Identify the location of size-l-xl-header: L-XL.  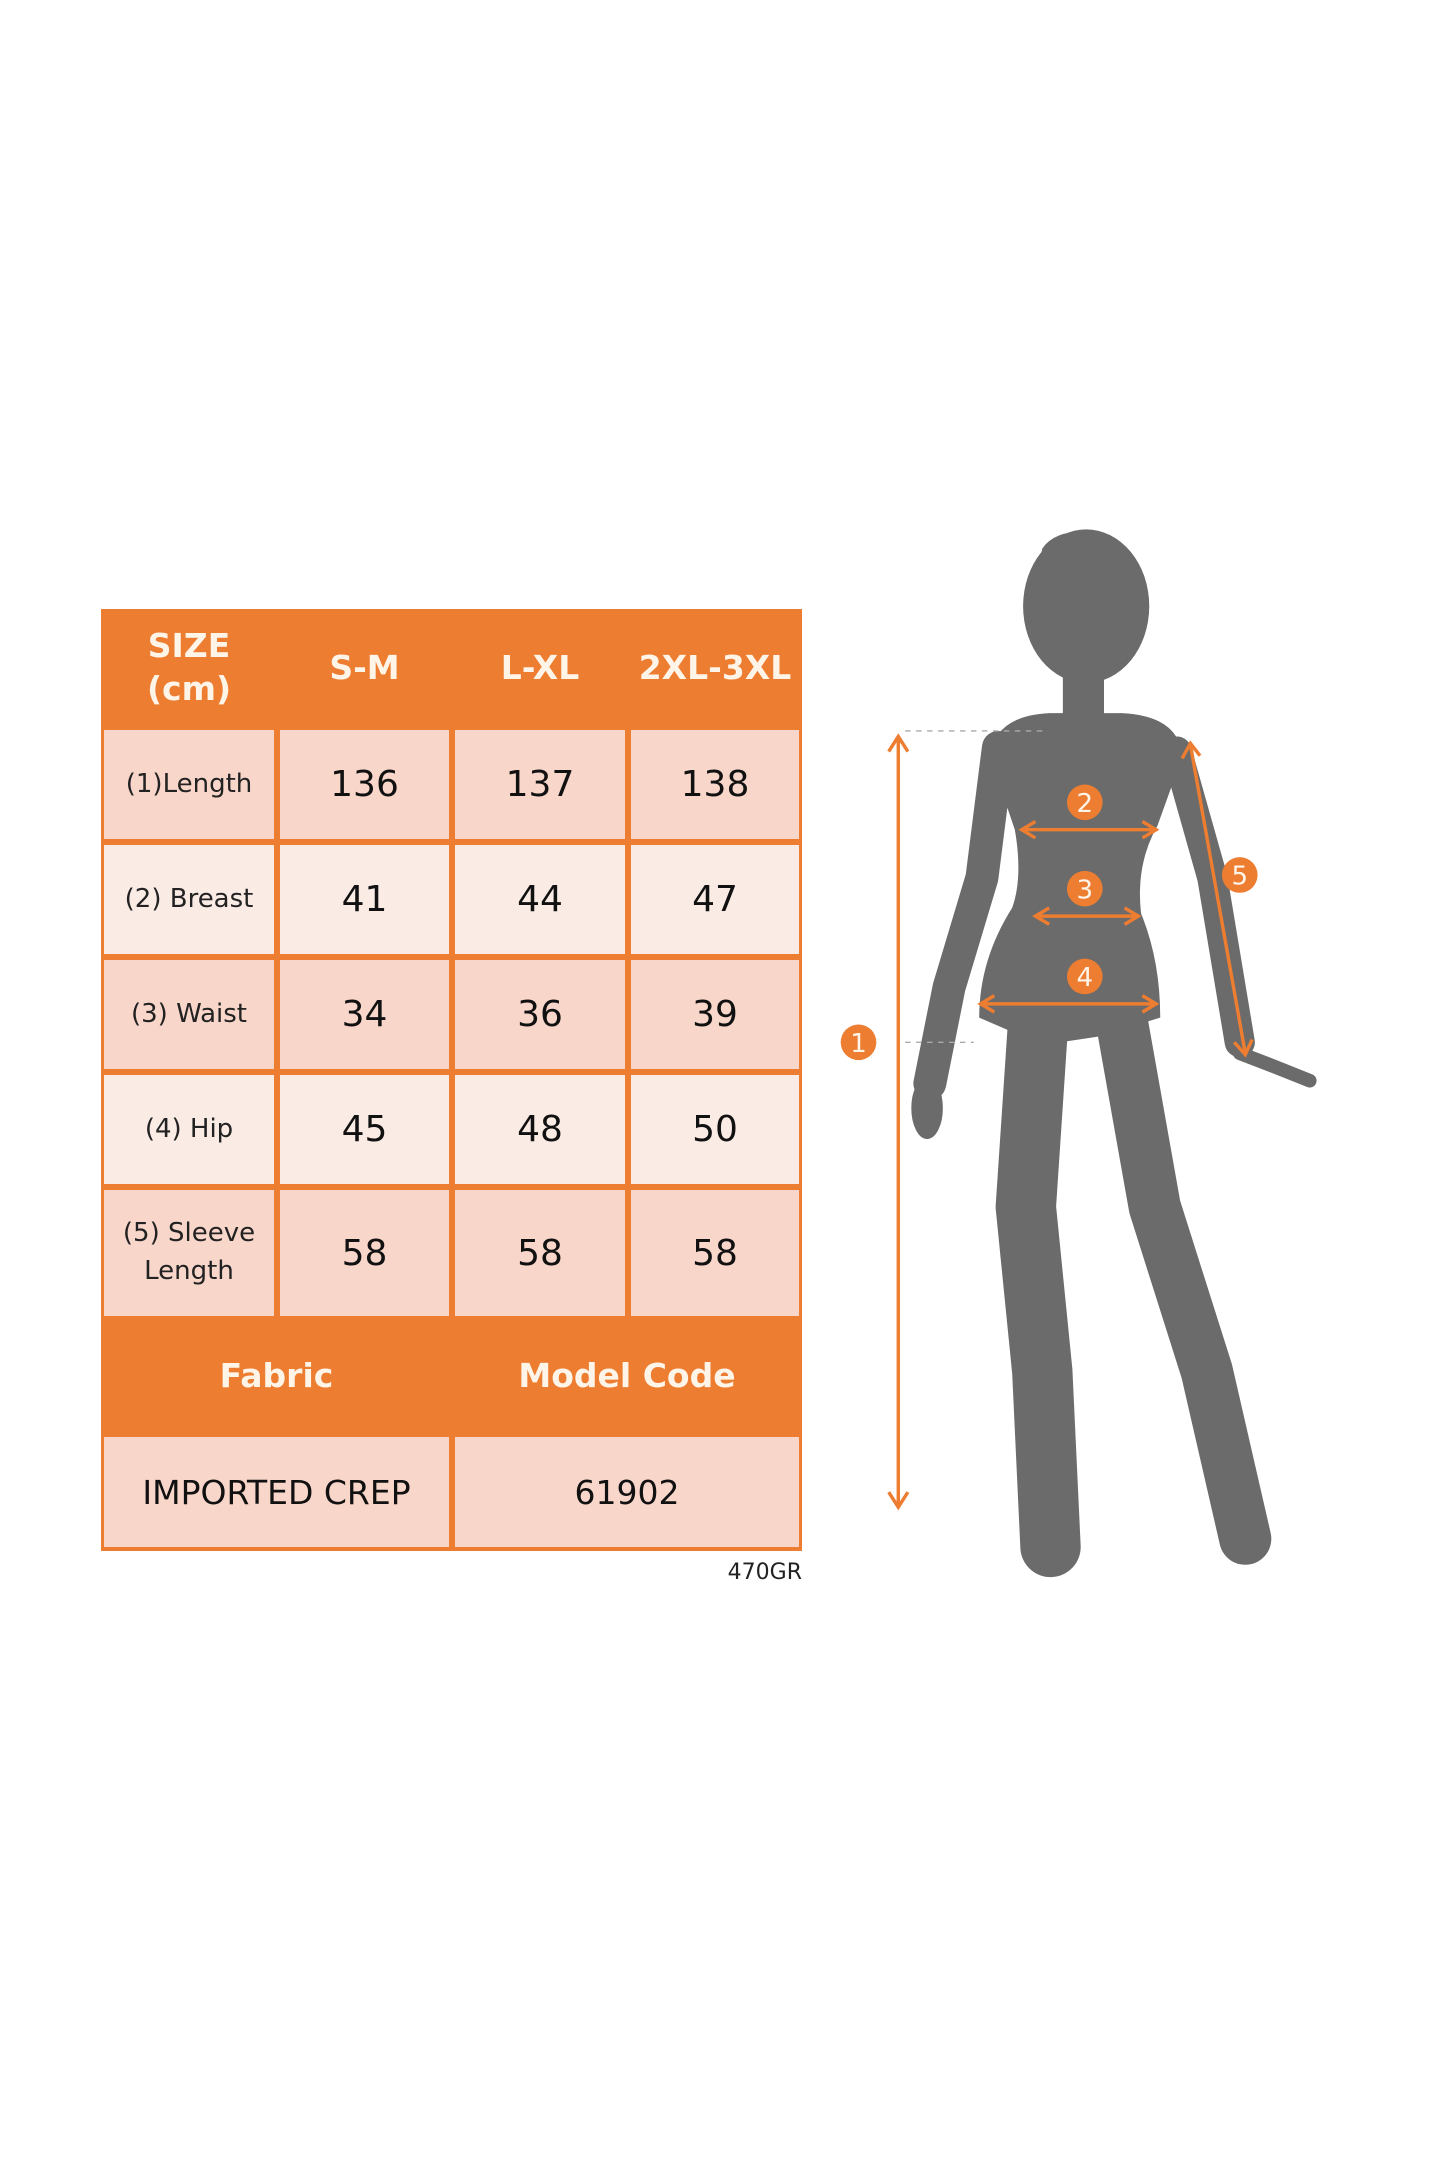
(540, 667).